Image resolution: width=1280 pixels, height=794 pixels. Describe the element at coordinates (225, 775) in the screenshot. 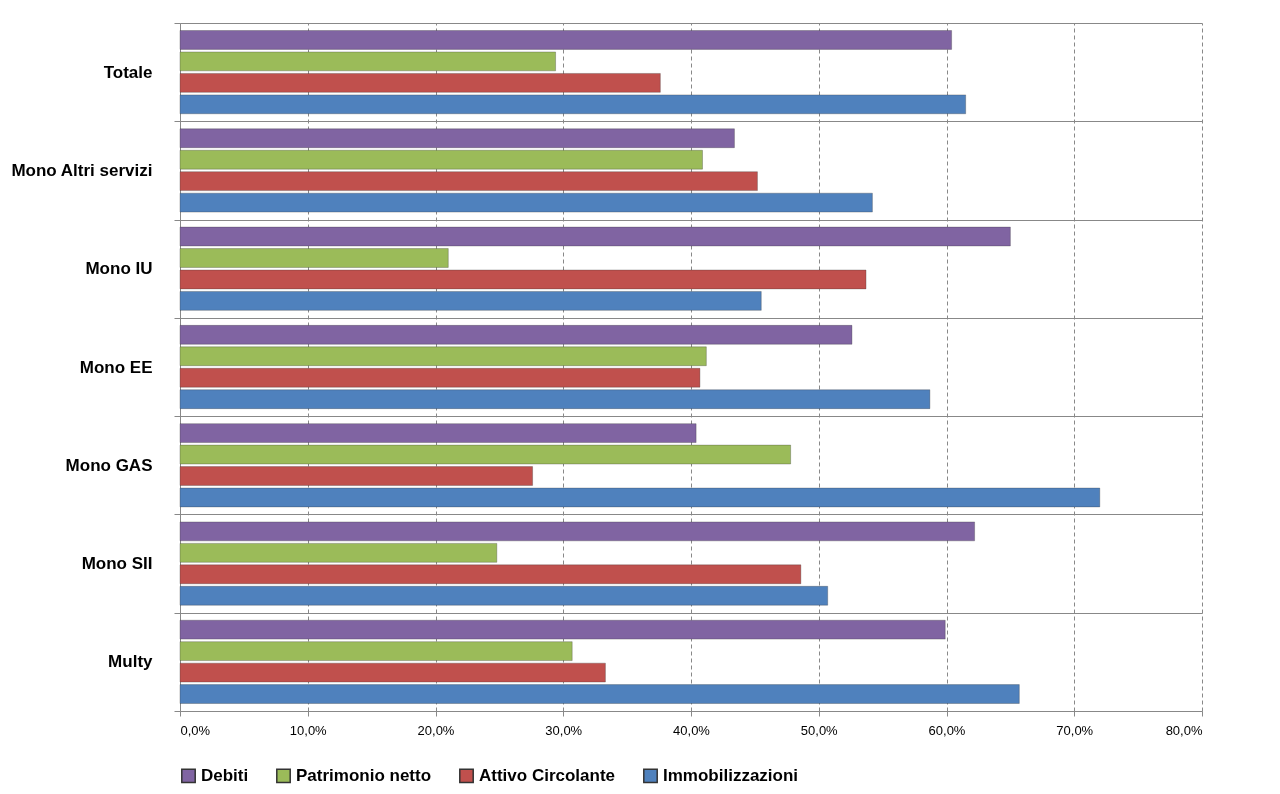

I see `legend-label: Debiti` at that location.